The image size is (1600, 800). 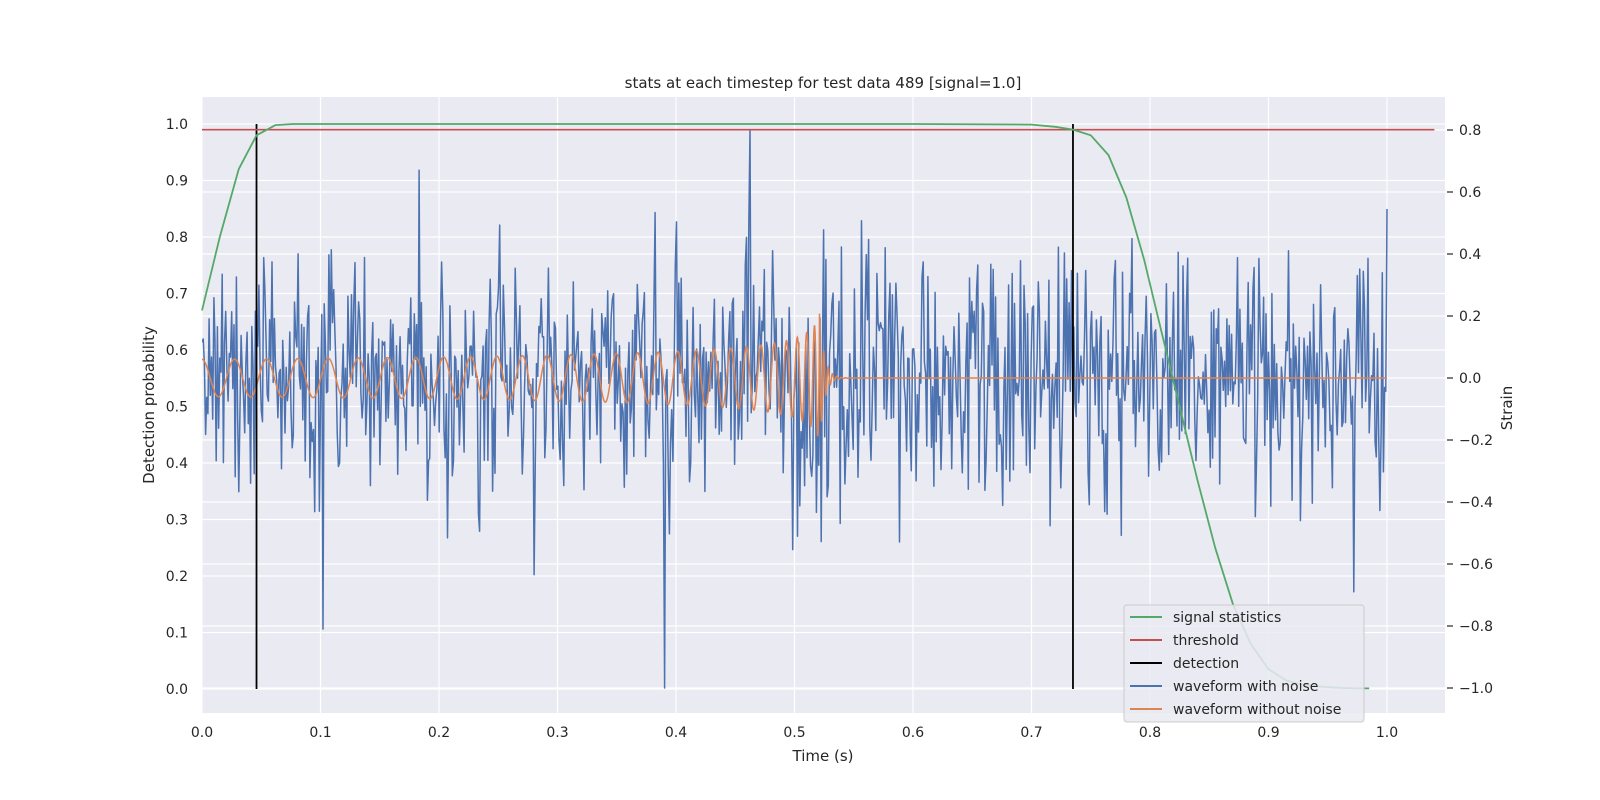 What do you see at coordinates (1470, 255) in the screenshot?
I see `y2-tick-label: 0.4` at bounding box center [1470, 255].